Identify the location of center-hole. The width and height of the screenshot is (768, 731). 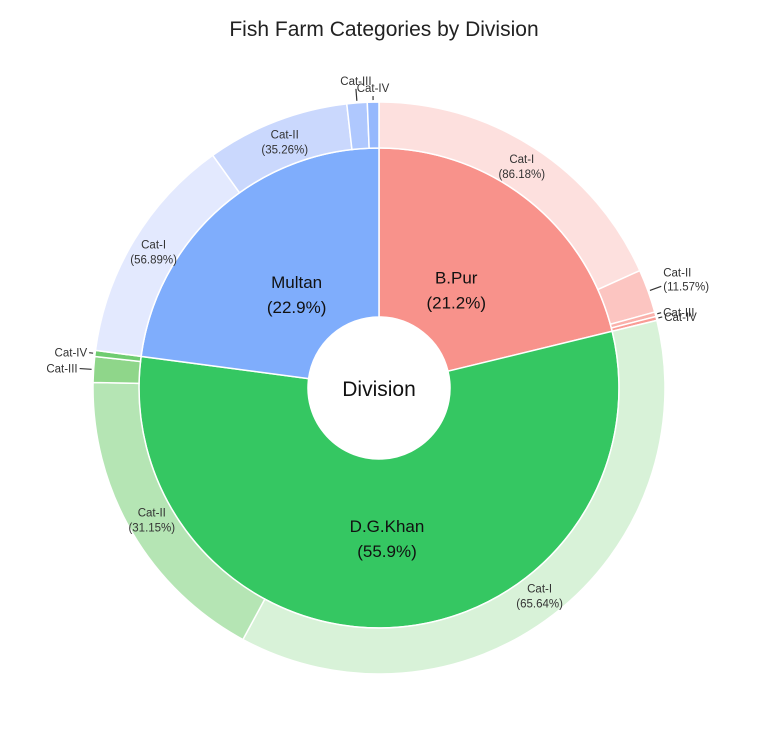
(379, 388).